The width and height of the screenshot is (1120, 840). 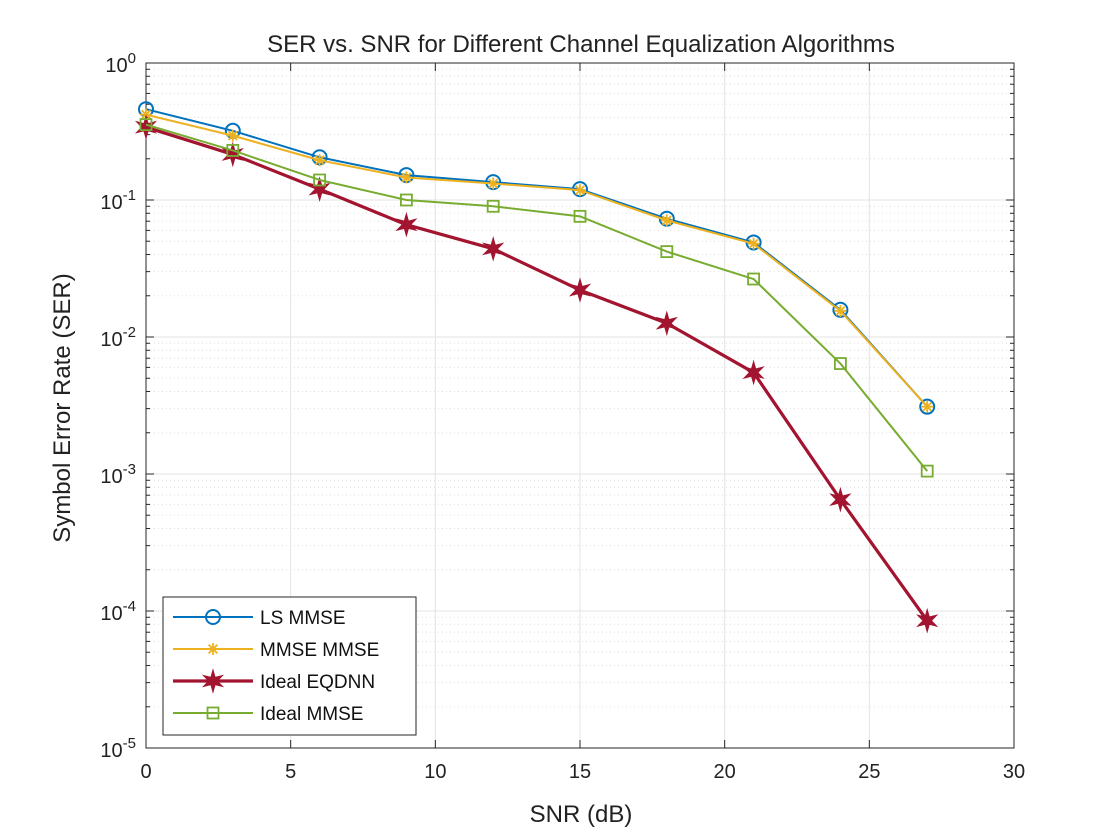 What do you see at coordinates (62, 407) in the screenshot?
I see `y-axis-label: Symbol Error Rate (SER)` at bounding box center [62, 407].